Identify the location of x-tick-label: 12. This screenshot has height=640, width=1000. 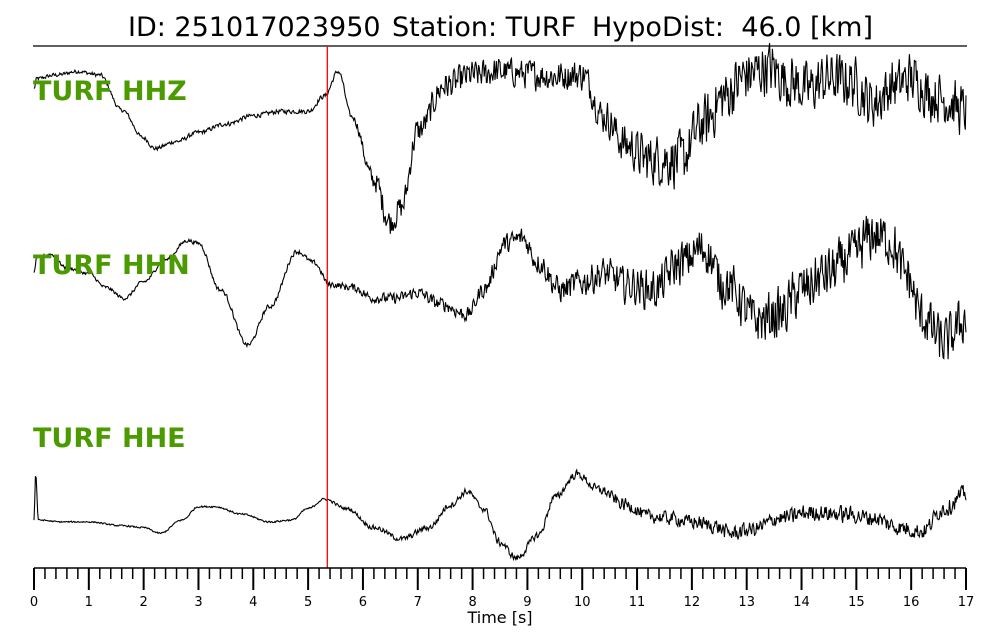
(692, 602).